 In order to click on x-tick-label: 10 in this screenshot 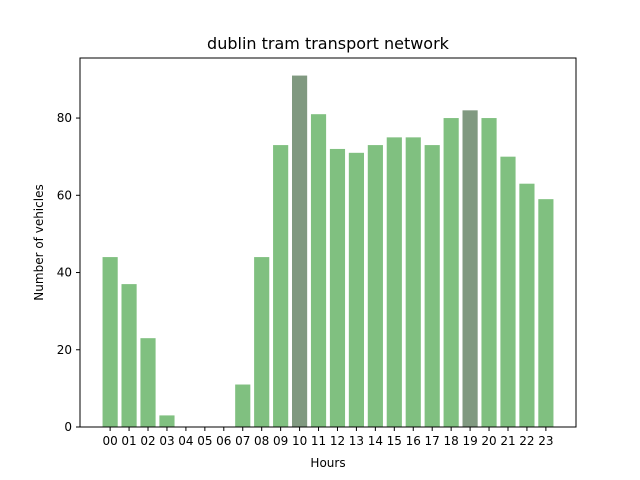, I will do `click(299, 441)`.